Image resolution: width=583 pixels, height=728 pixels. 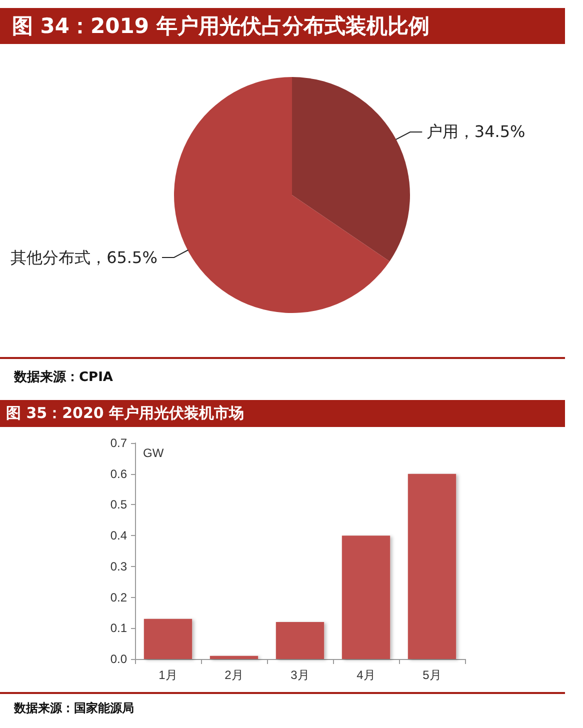 I want to click on y-tick-label: 0.3, so click(x=119, y=566).